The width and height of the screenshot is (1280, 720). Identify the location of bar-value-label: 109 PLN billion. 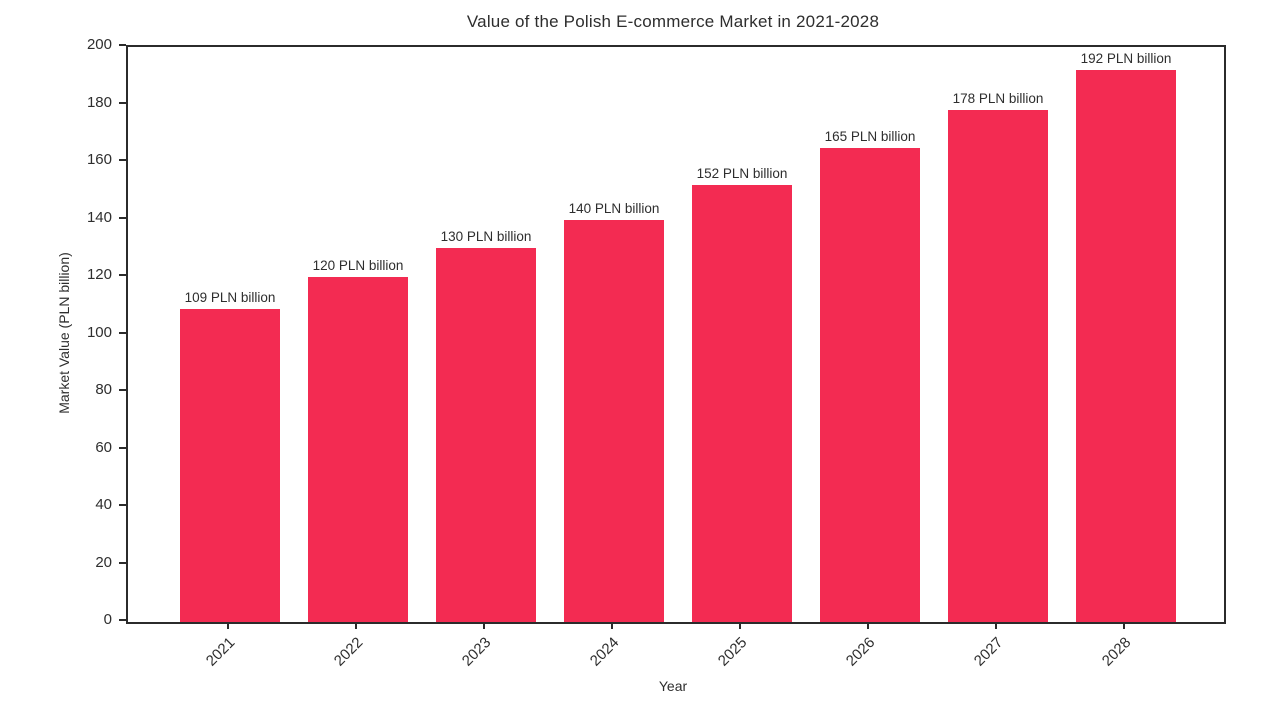
(230, 297).